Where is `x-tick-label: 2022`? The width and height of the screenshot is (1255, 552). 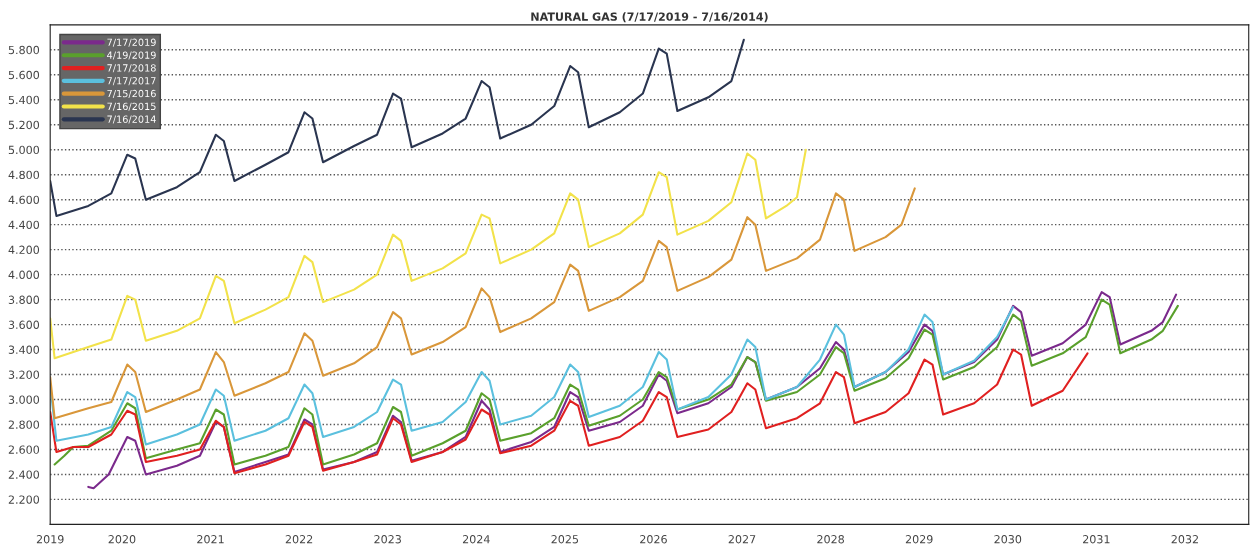
x-tick-label: 2022 is located at coordinates (299, 539).